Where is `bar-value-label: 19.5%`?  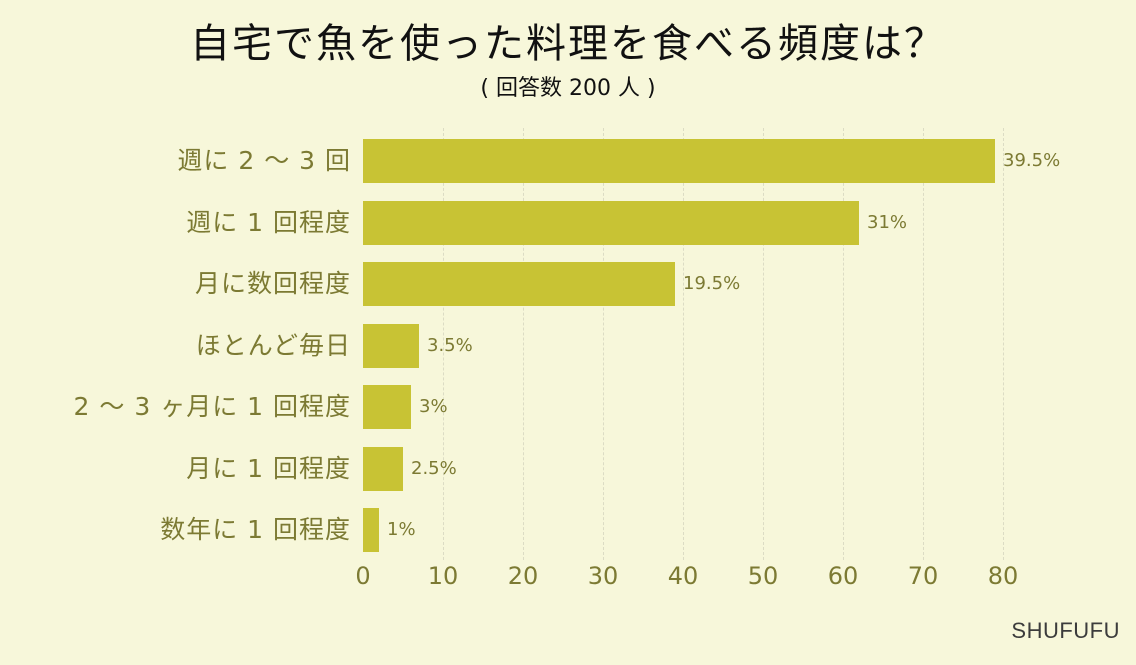 bar-value-label: 19.5% is located at coordinates (712, 283).